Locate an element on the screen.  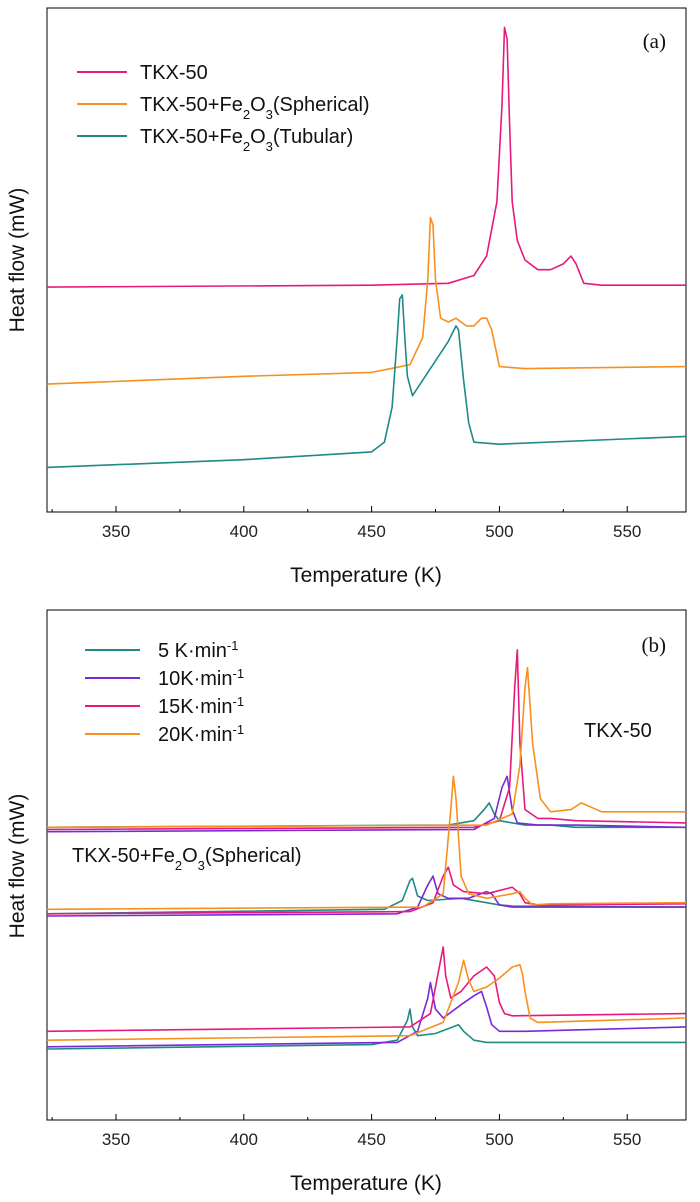
annotation-subscript: 2 is located at coordinates (178, 865).